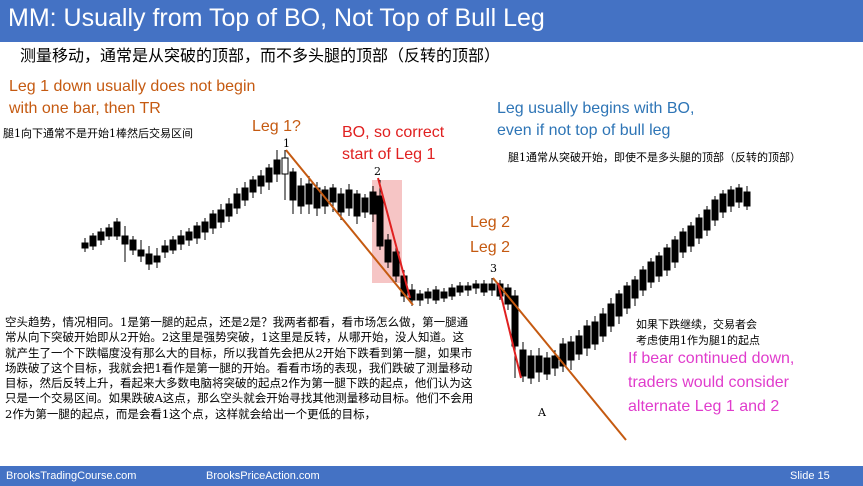 This screenshot has width=863, height=486. I want to click on label-1: 1, so click(286, 143).